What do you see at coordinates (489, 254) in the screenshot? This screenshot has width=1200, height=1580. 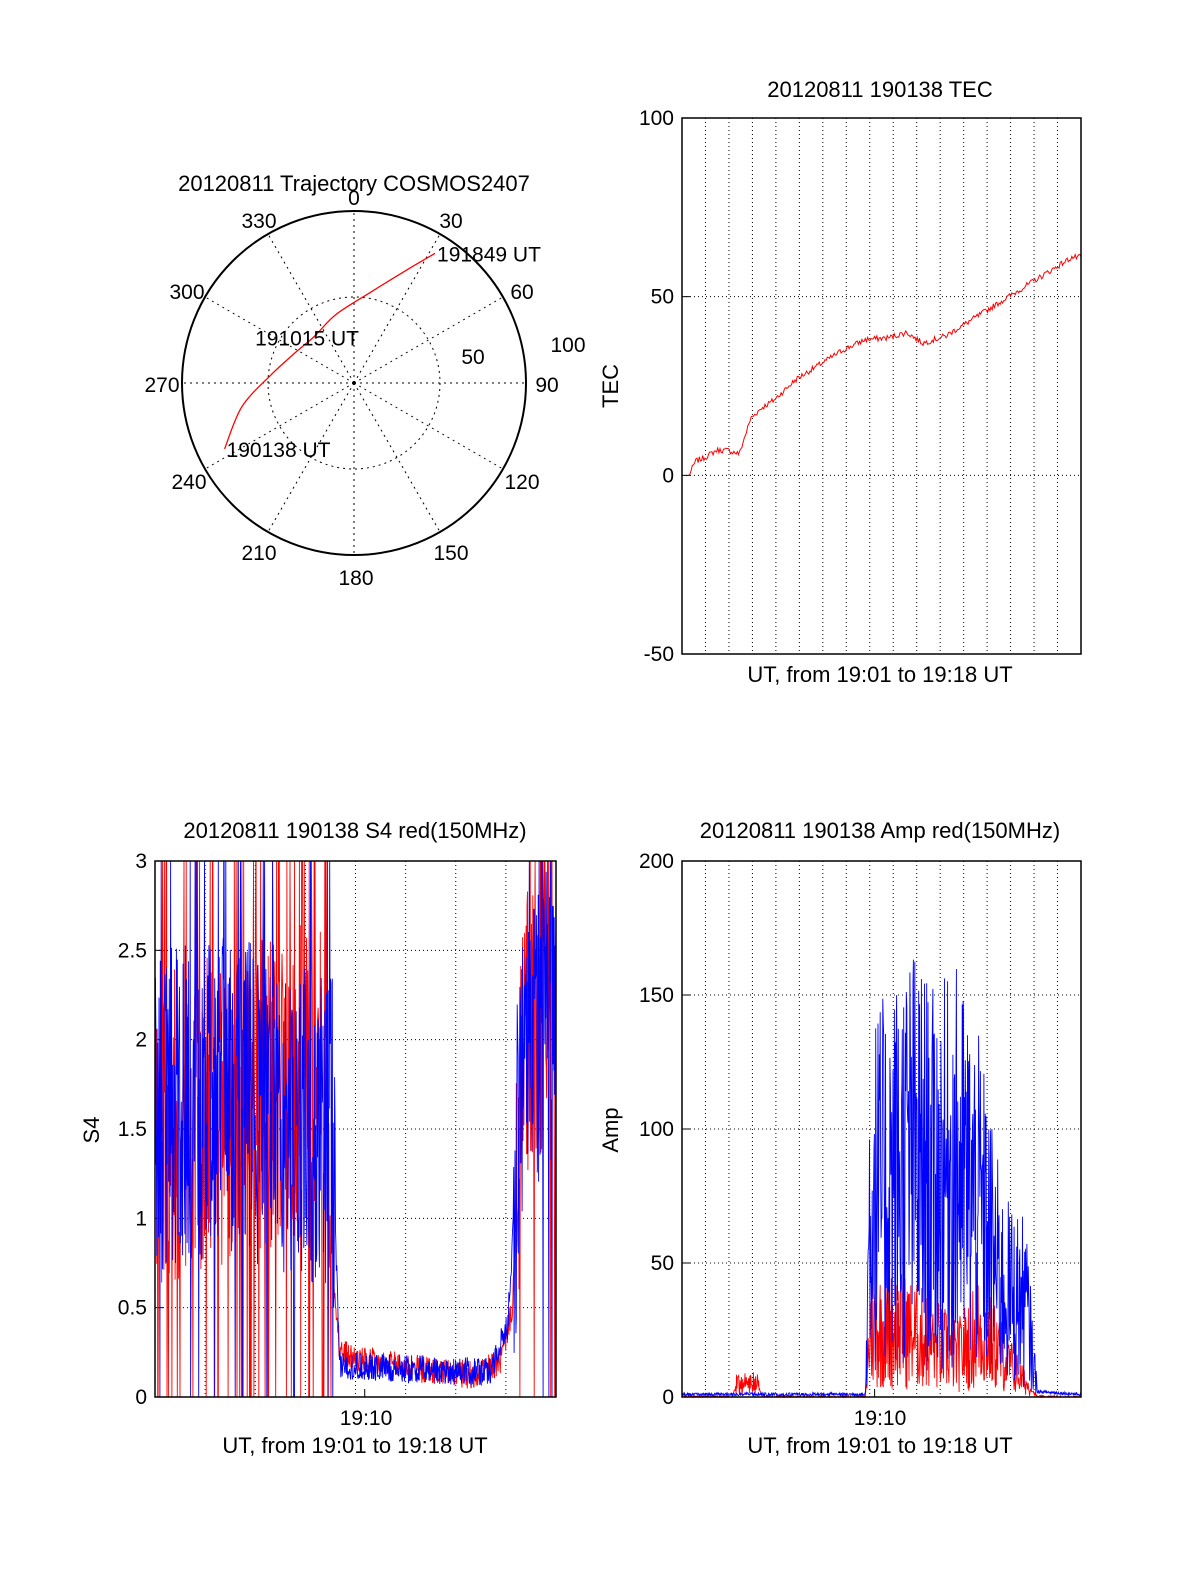 I see `polar-annotation: 191849 UT` at bounding box center [489, 254].